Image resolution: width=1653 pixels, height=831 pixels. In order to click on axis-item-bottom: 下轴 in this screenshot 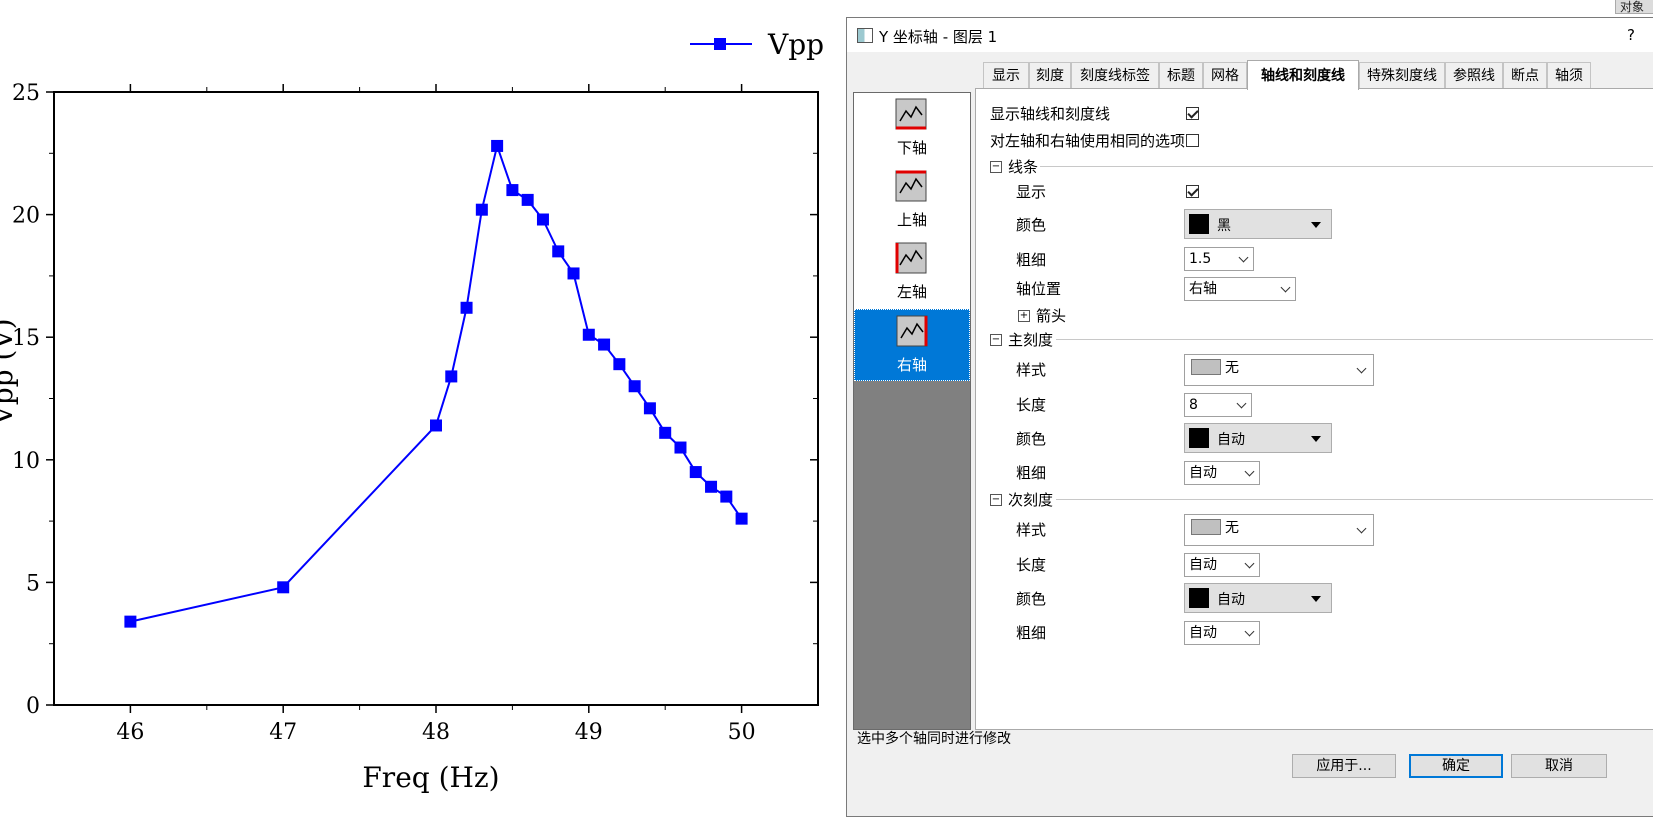, I will do `click(912, 129)`.